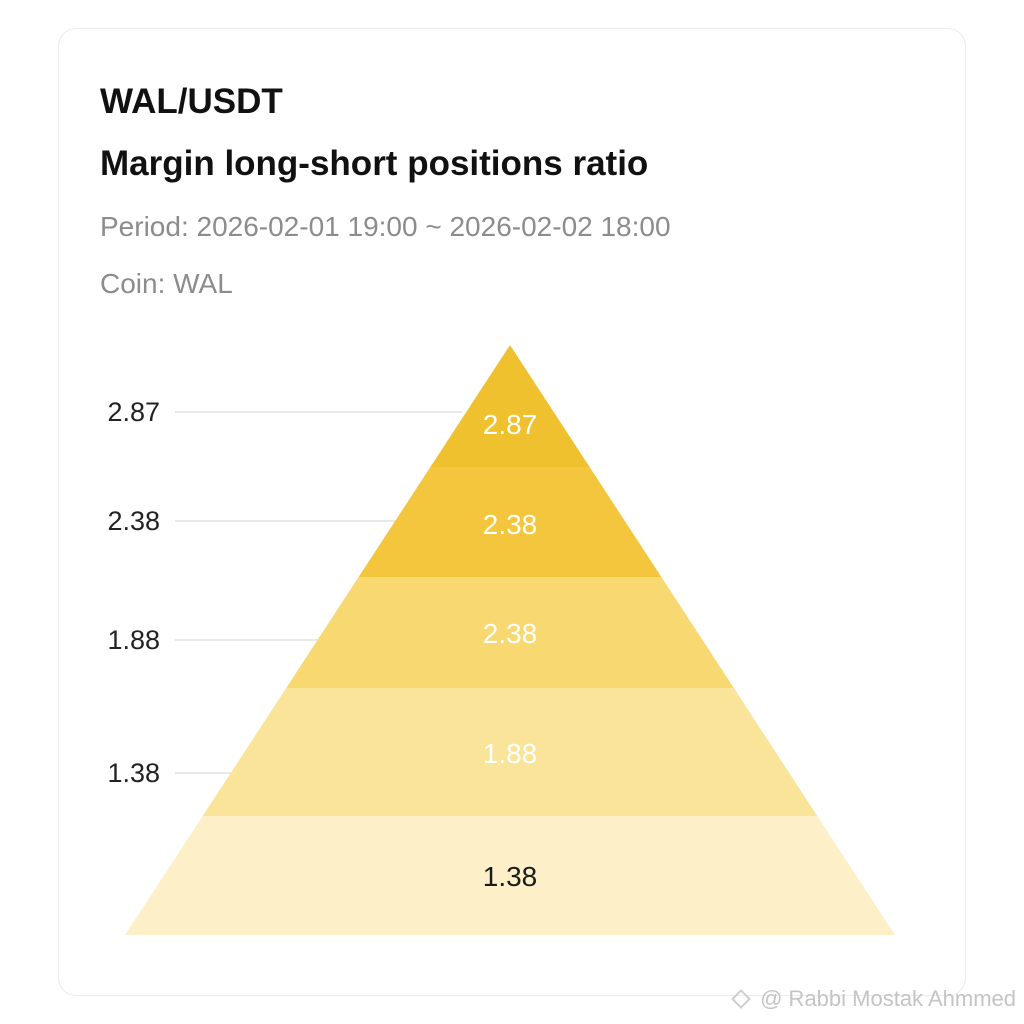 Image resolution: width=1024 pixels, height=1024 pixels. What do you see at coordinates (191, 101) in the screenshot?
I see `page-title: WAL/USDT` at bounding box center [191, 101].